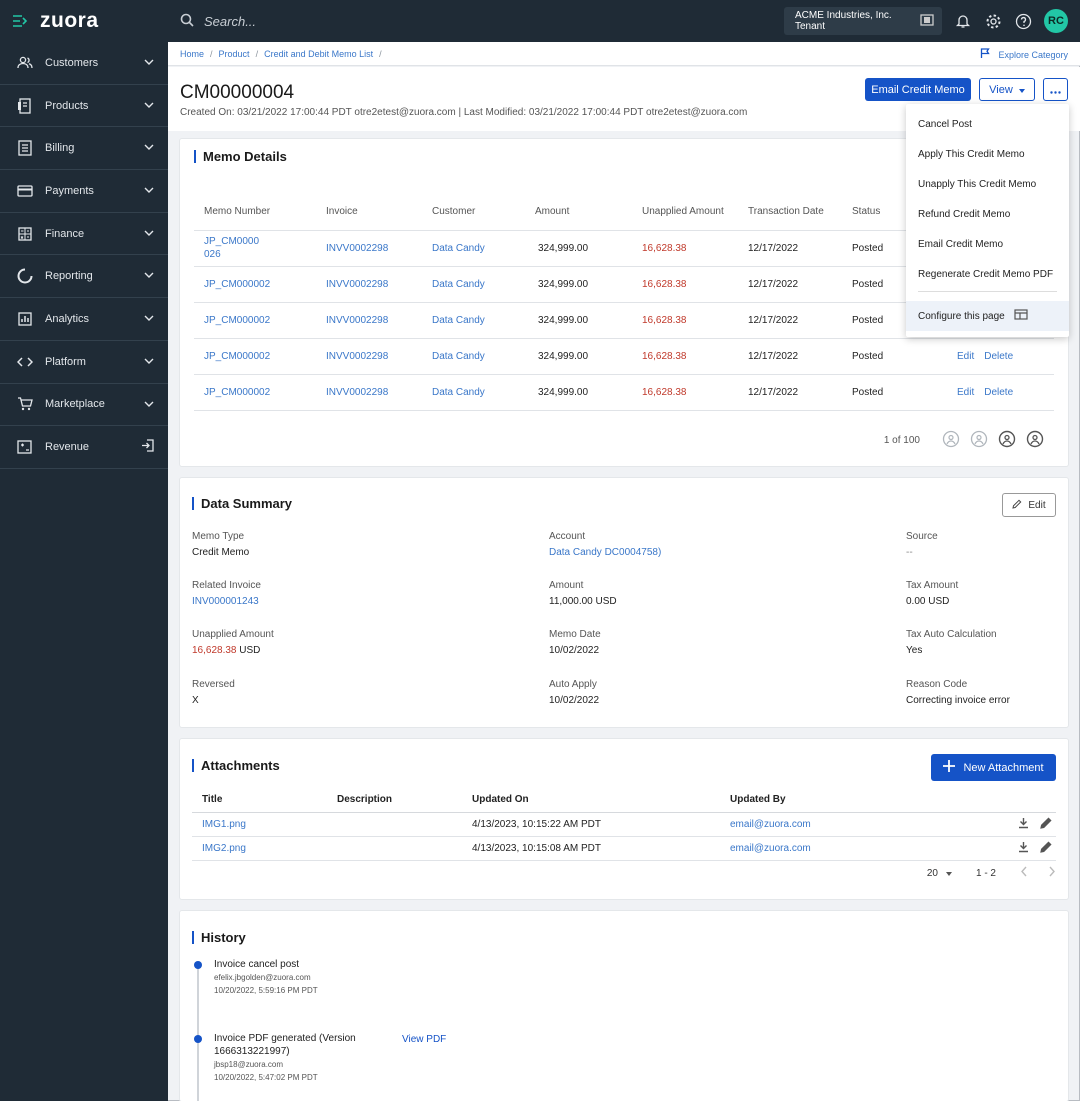  I want to click on menu-item-refund: Refund Credit Memo, so click(964, 214).